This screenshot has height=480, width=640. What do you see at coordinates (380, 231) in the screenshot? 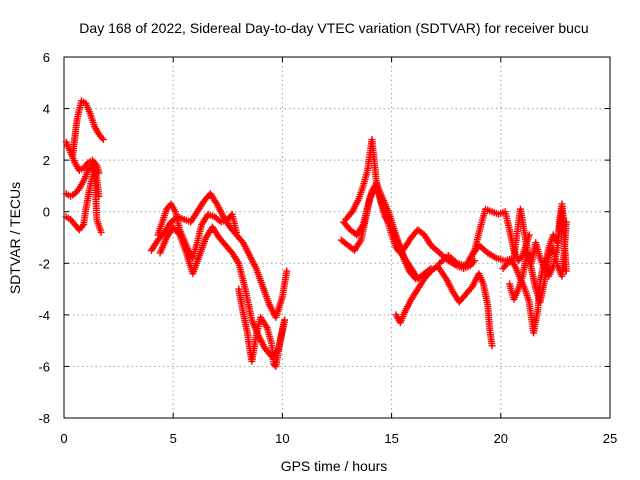
I see `series-arc-3c` at bounding box center [380, 231].